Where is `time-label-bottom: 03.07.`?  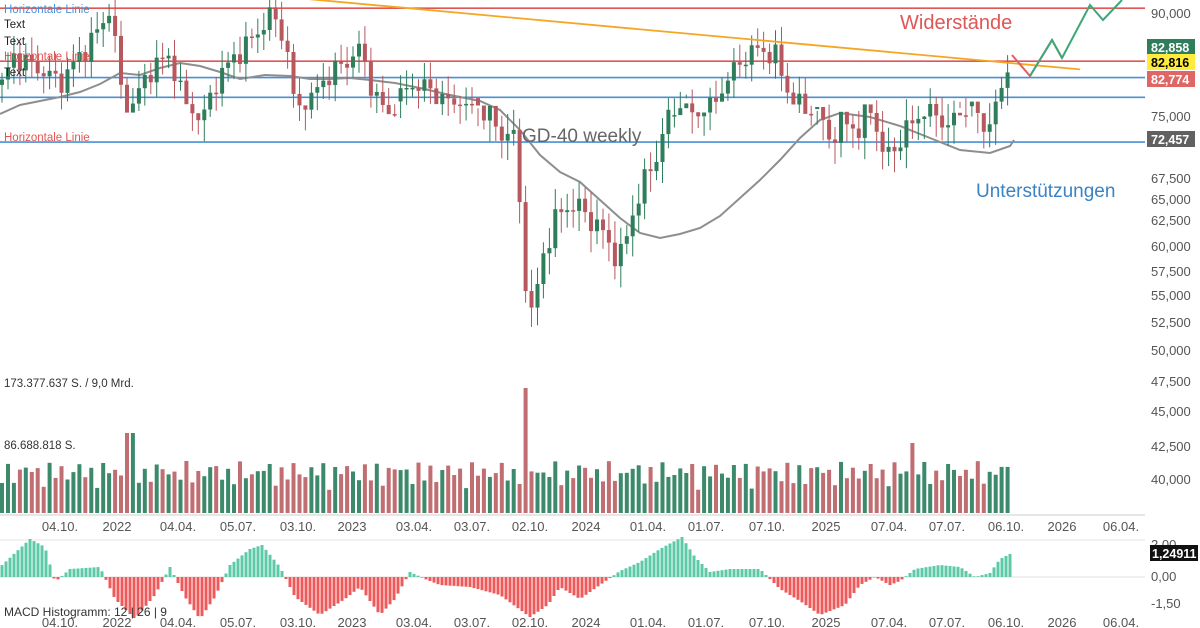
time-label-bottom: 03.07. is located at coordinates (472, 621).